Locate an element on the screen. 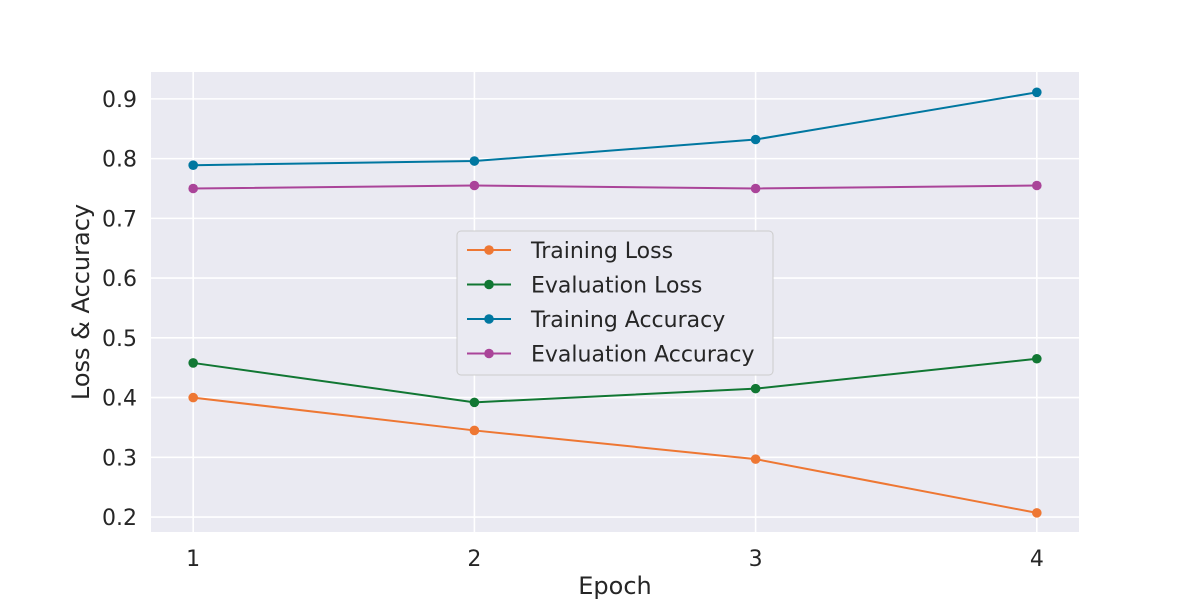 This screenshot has width=1200, height=600. x-tick-label: 2 is located at coordinates (474, 559).